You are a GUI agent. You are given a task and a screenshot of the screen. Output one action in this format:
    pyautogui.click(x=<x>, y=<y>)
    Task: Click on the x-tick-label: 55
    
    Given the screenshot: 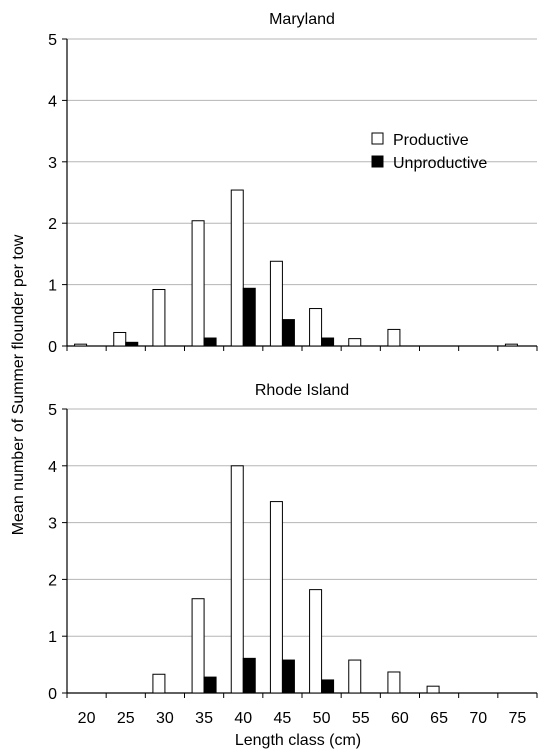 What is the action you would take?
    pyautogui.click(x=361, y=718)
    